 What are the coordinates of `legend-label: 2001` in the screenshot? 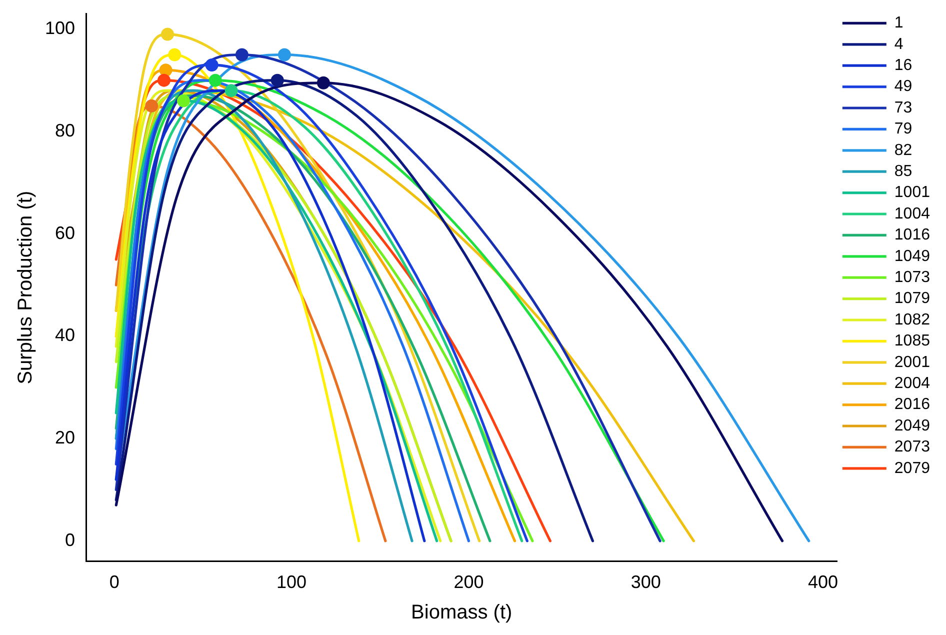 It's located at (912, 362).